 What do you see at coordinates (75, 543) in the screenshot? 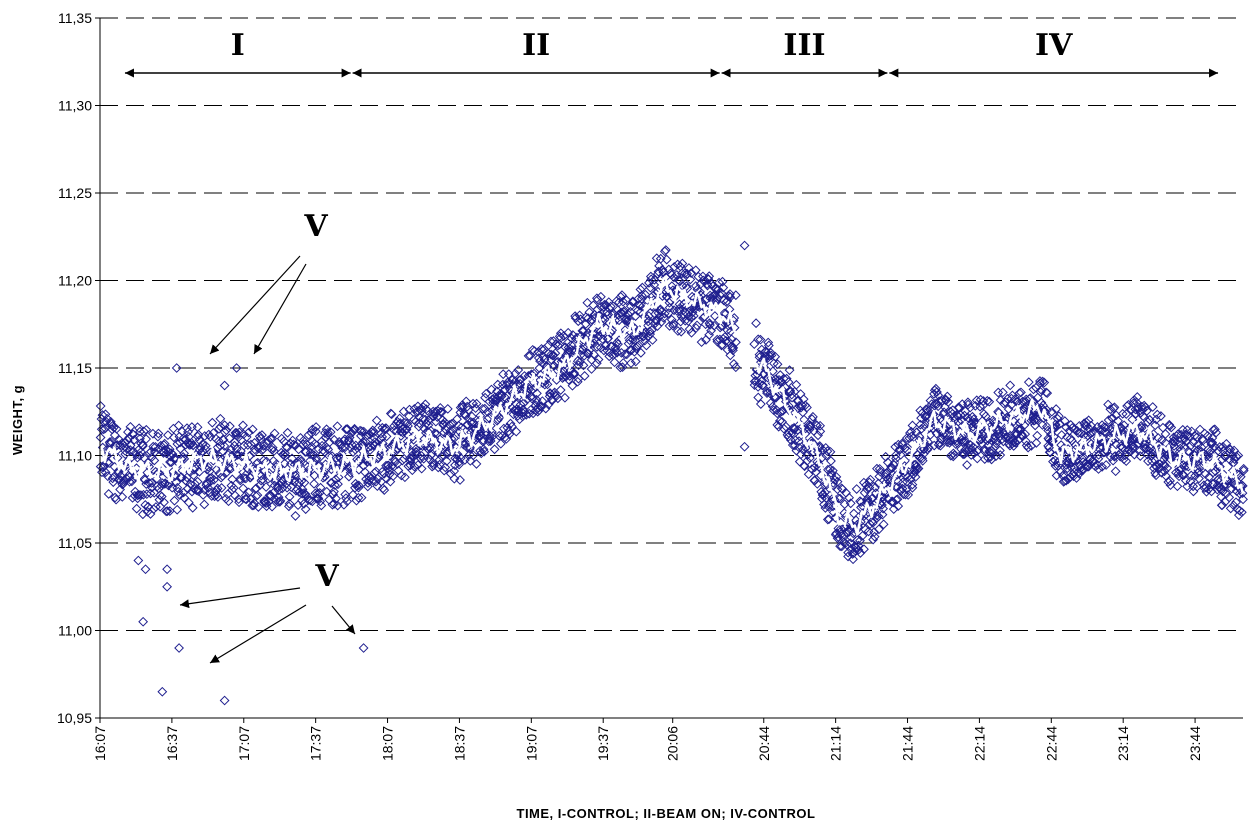
I see `y-tick-label: 11,05` at bounding box center [75, 543].